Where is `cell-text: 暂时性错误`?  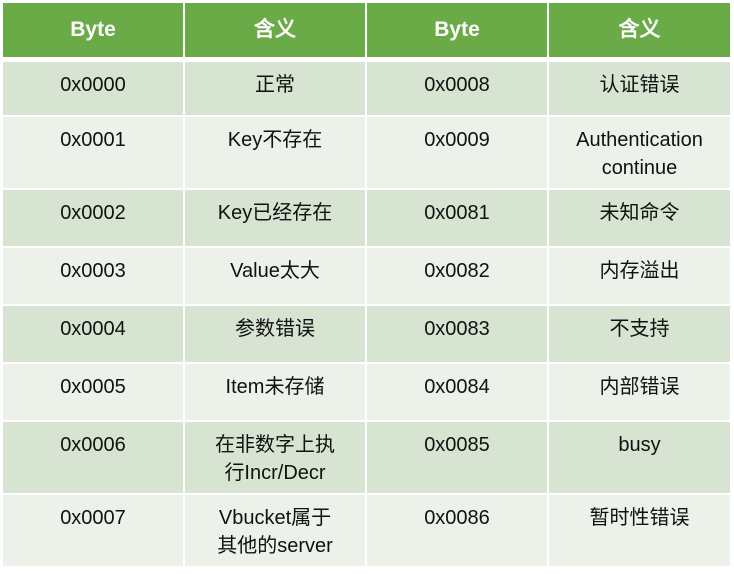 cell-text: 暂时性错误 is located at coordinates (639, 518).